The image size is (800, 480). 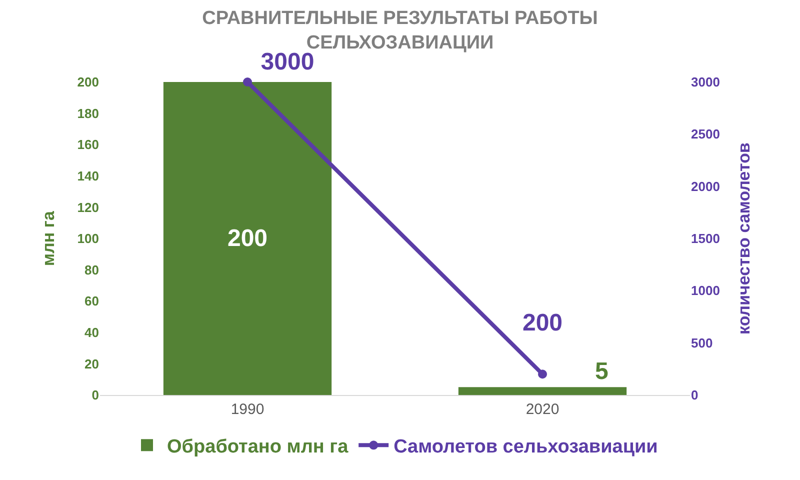 What do you see at coordinates (91, 301) in the screenshot?
I see `y-tick-label: 60` at bounding box center [91, 301].